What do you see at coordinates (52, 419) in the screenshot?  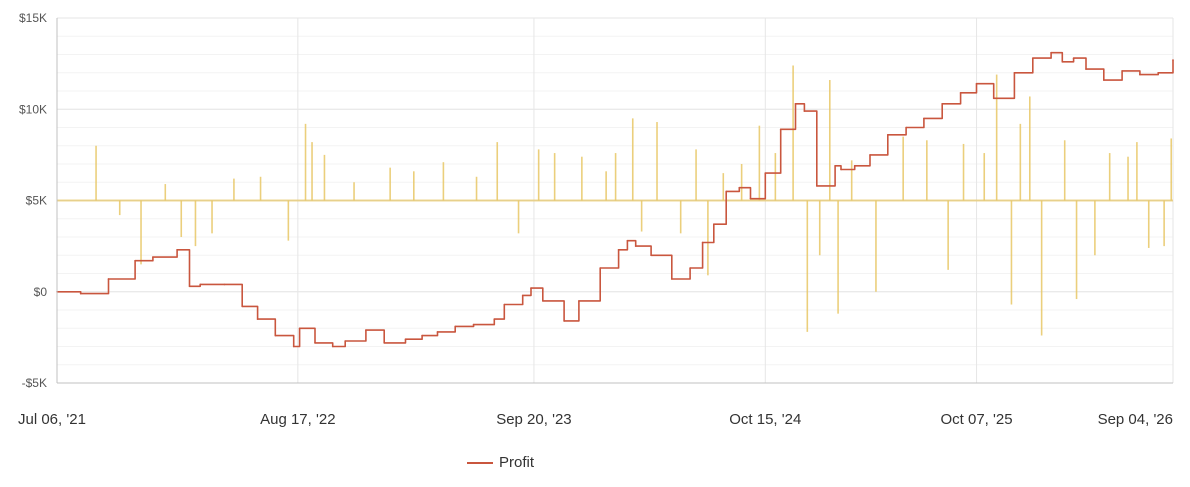 I see `x-tick-label: Jul 06, '21` at bounding box center [52, 419].